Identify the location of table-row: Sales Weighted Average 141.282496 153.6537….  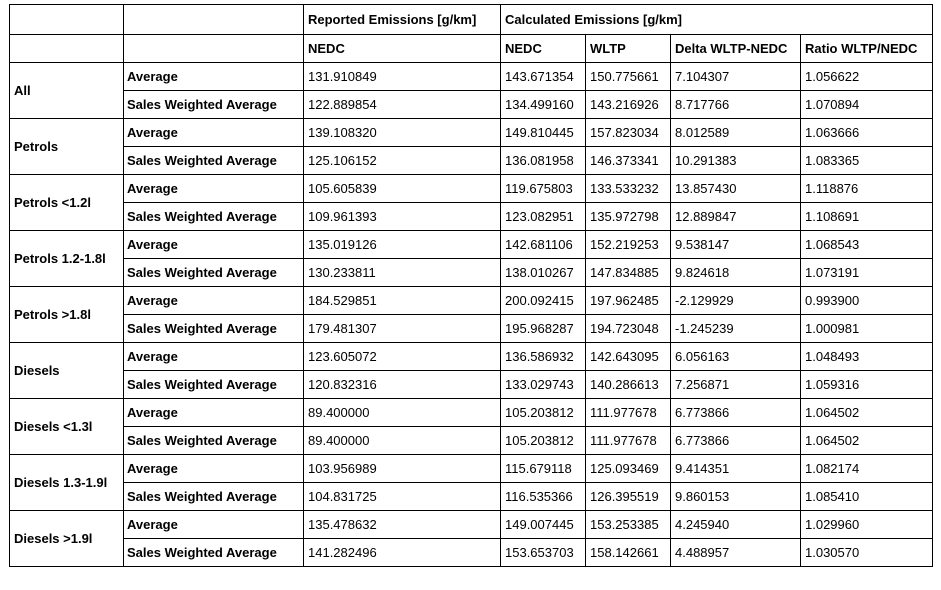
(471, 552).